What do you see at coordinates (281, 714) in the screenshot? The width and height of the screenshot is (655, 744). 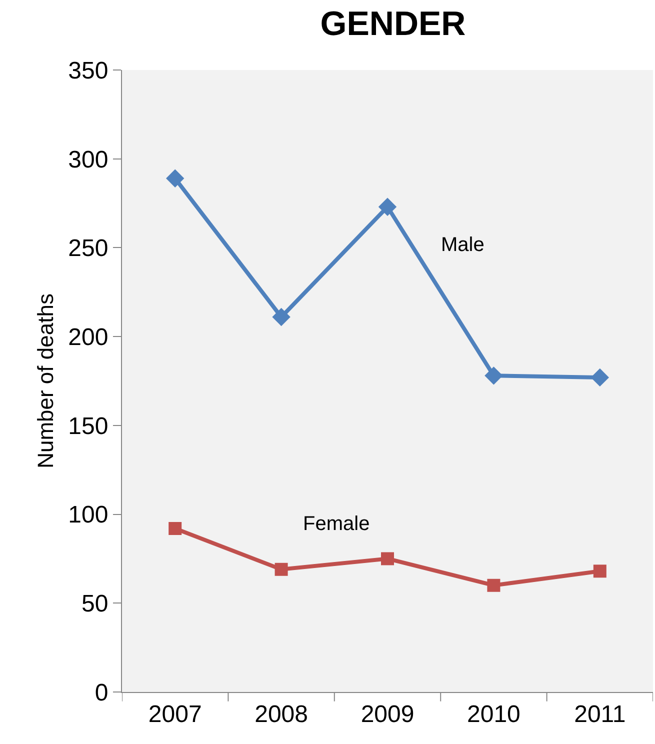 I see `x-tick-label: 2008` at bounding box center [281, 714].